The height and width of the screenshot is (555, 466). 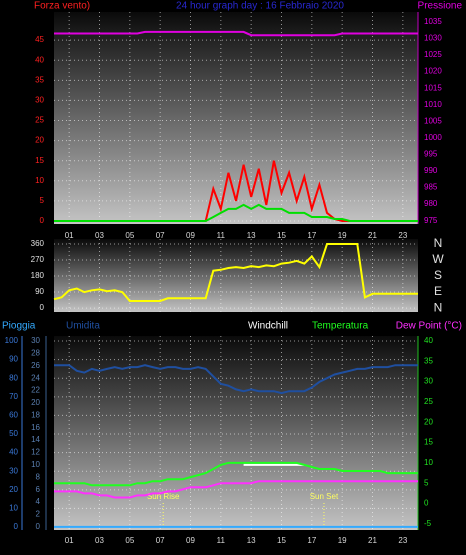 I want to click on y3-tick-label: 26, so click(x=35, y=365).